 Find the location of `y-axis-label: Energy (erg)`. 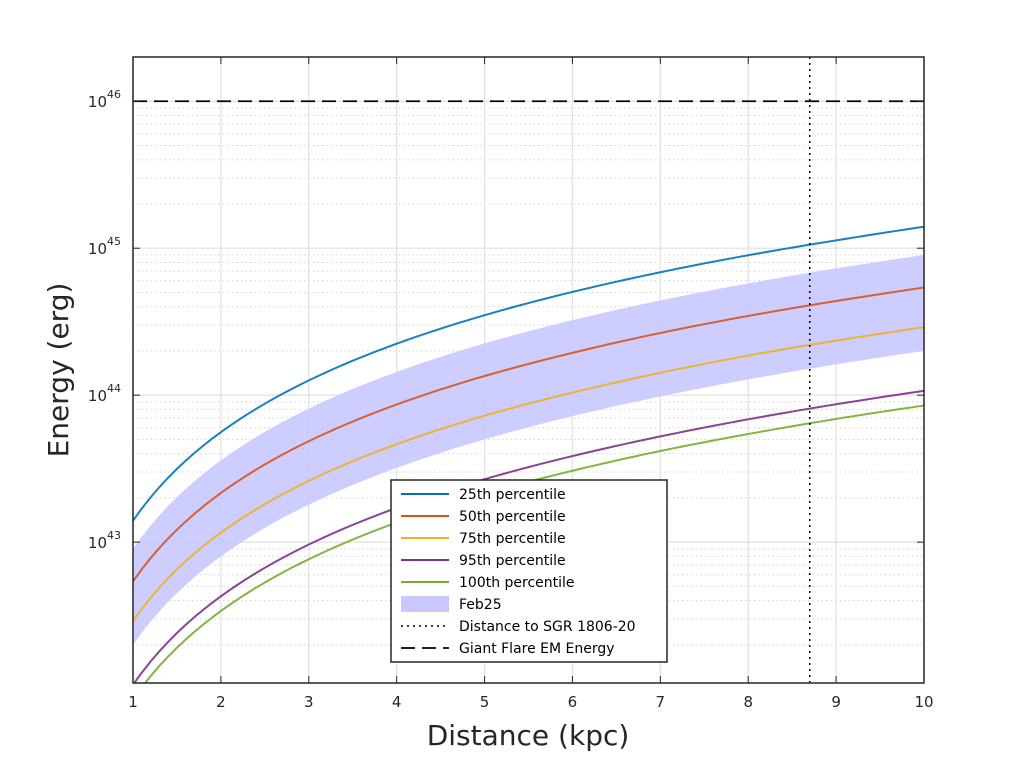

y-axis-label: Energy (erg) is located at coordinates (58, 370).